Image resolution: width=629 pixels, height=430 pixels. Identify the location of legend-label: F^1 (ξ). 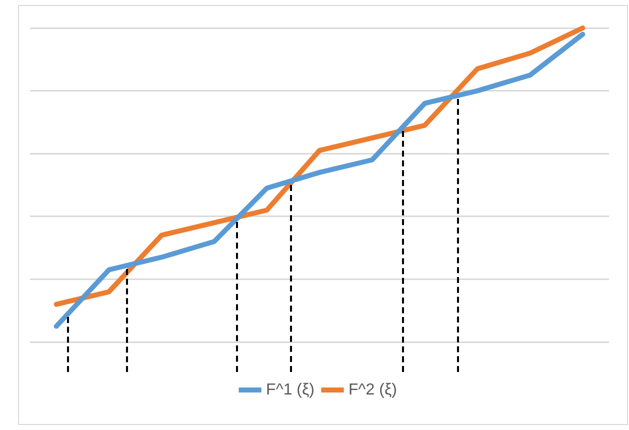
(290, 389).